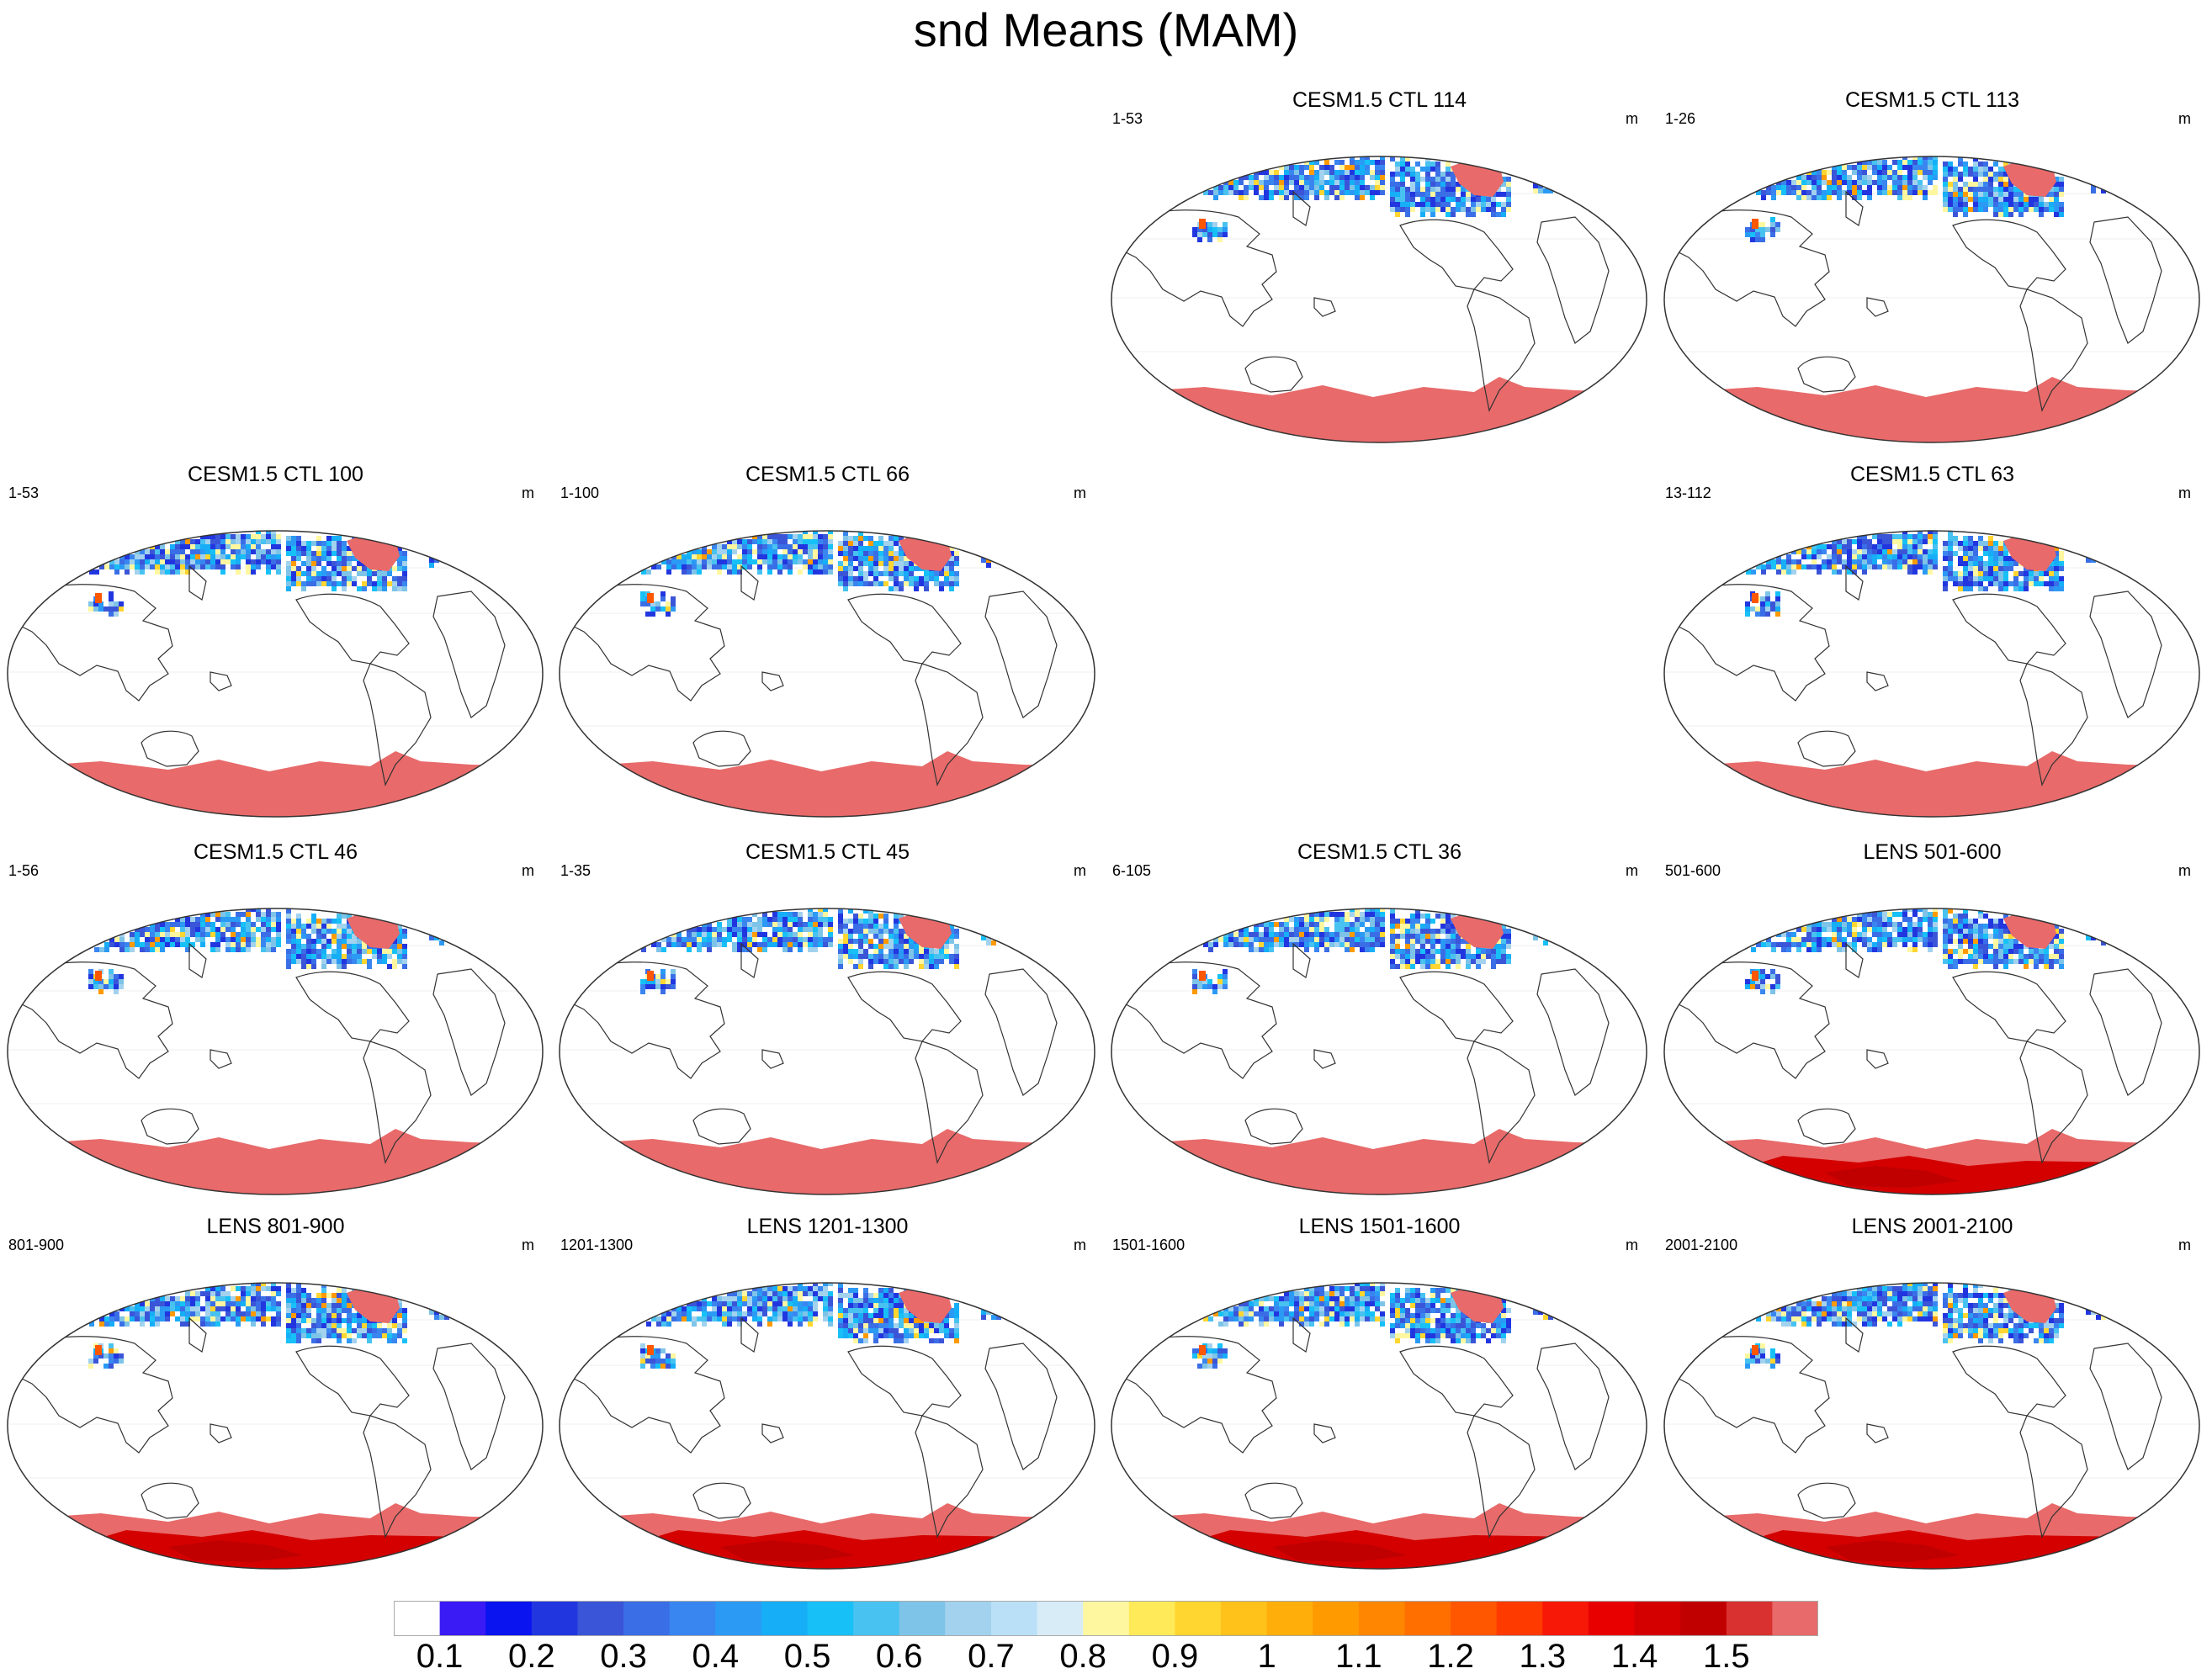 This screenshot has width=2212, height=1679. I want to click on panel-title: CESM1.5 CTL 113, so click(1932, 100).